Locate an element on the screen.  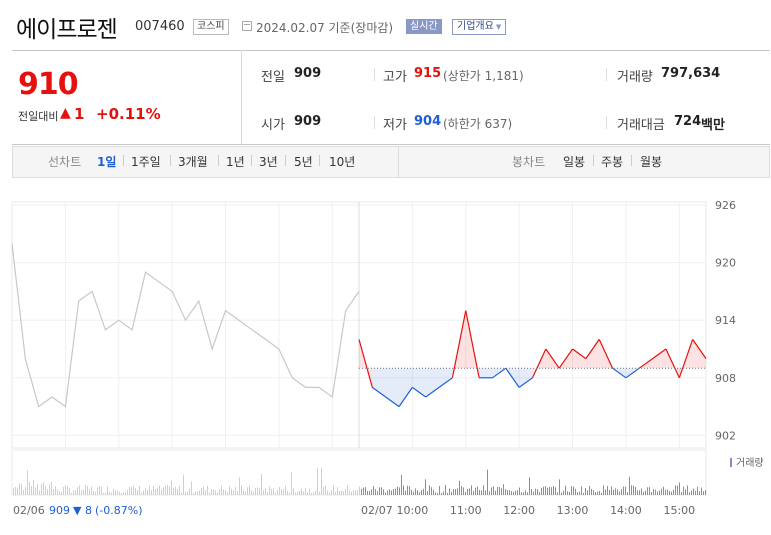
summary-divider is located at coordinates (241, 97).